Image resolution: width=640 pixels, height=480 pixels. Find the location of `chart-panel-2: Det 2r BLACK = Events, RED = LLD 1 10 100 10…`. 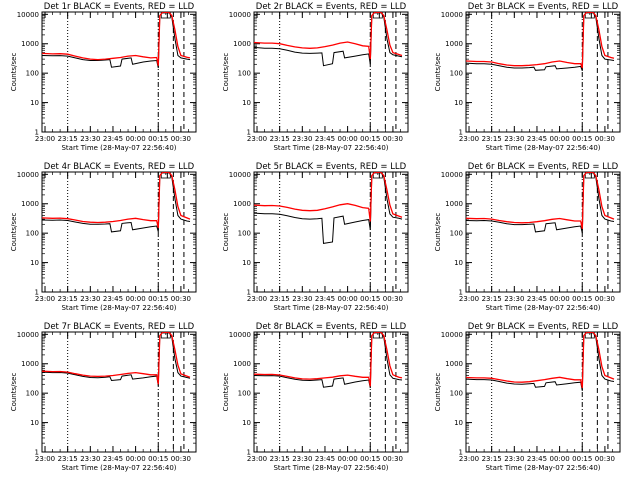

chart-panel-2: Det 2r BLACK = Events, RED = LLD 1 10 100 10… is located at coordinates (315, 77).